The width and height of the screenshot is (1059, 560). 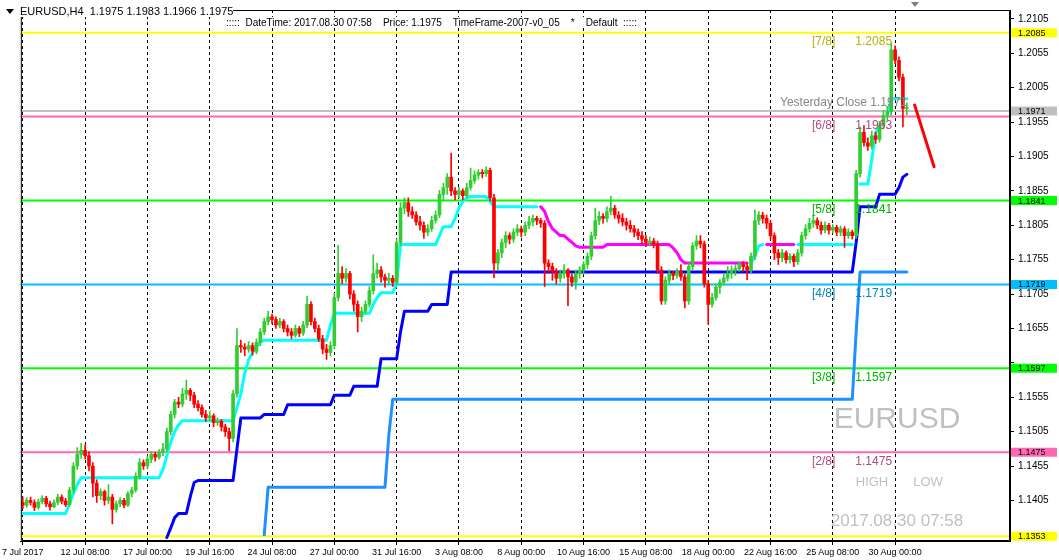 I want to click on annotation: EURUSD, so click(x=897, y=418).